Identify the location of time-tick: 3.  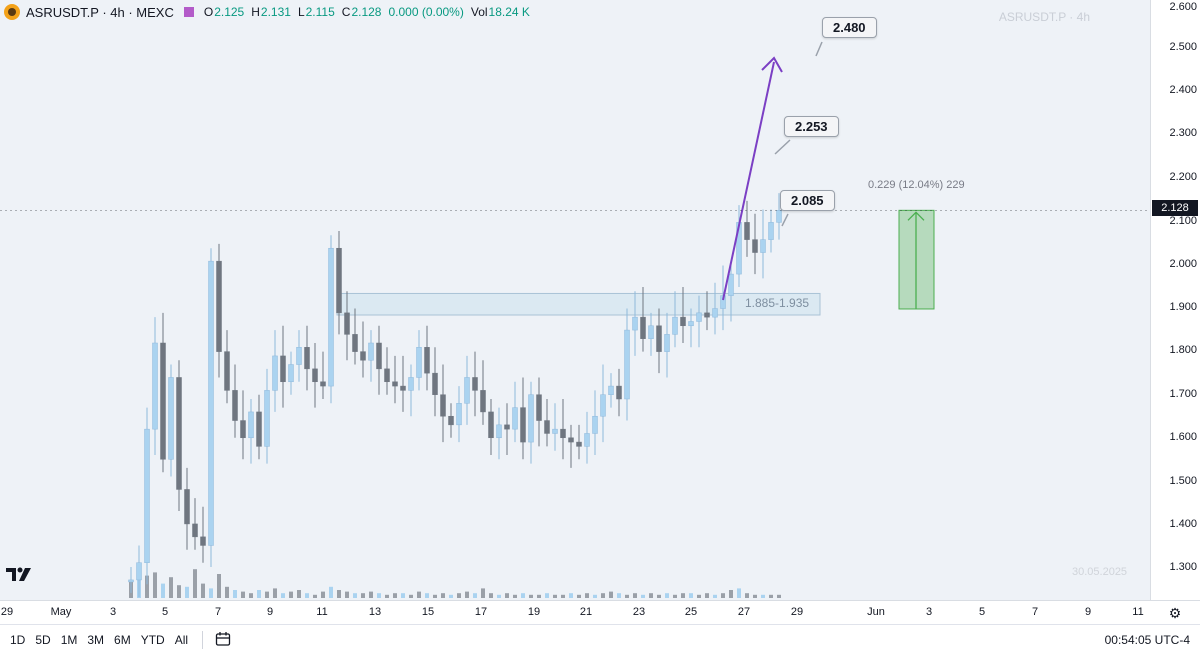
(929, 612).